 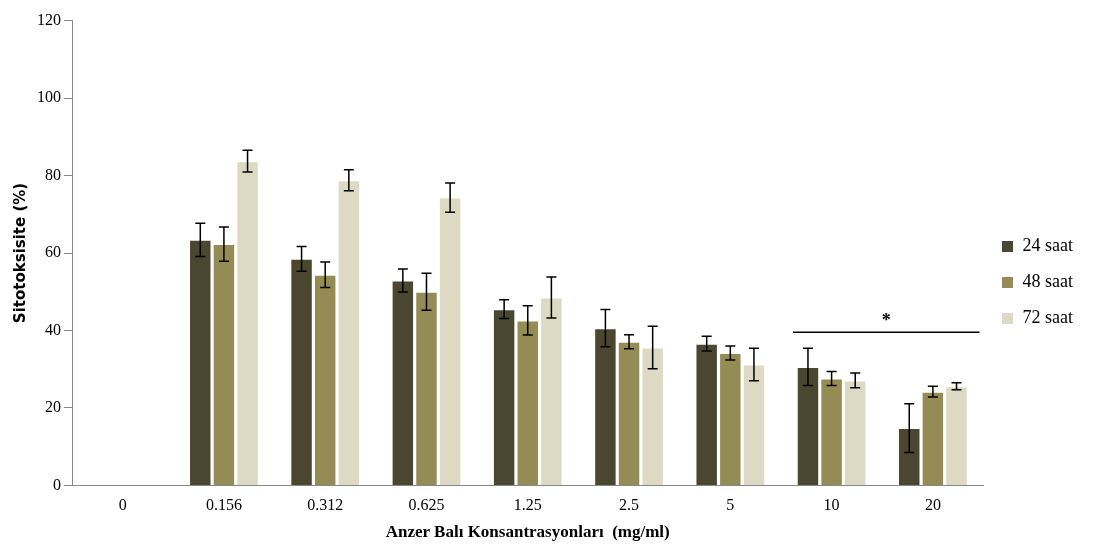 I want to click on y-tick-label: 40, so click(x=53, y=329).